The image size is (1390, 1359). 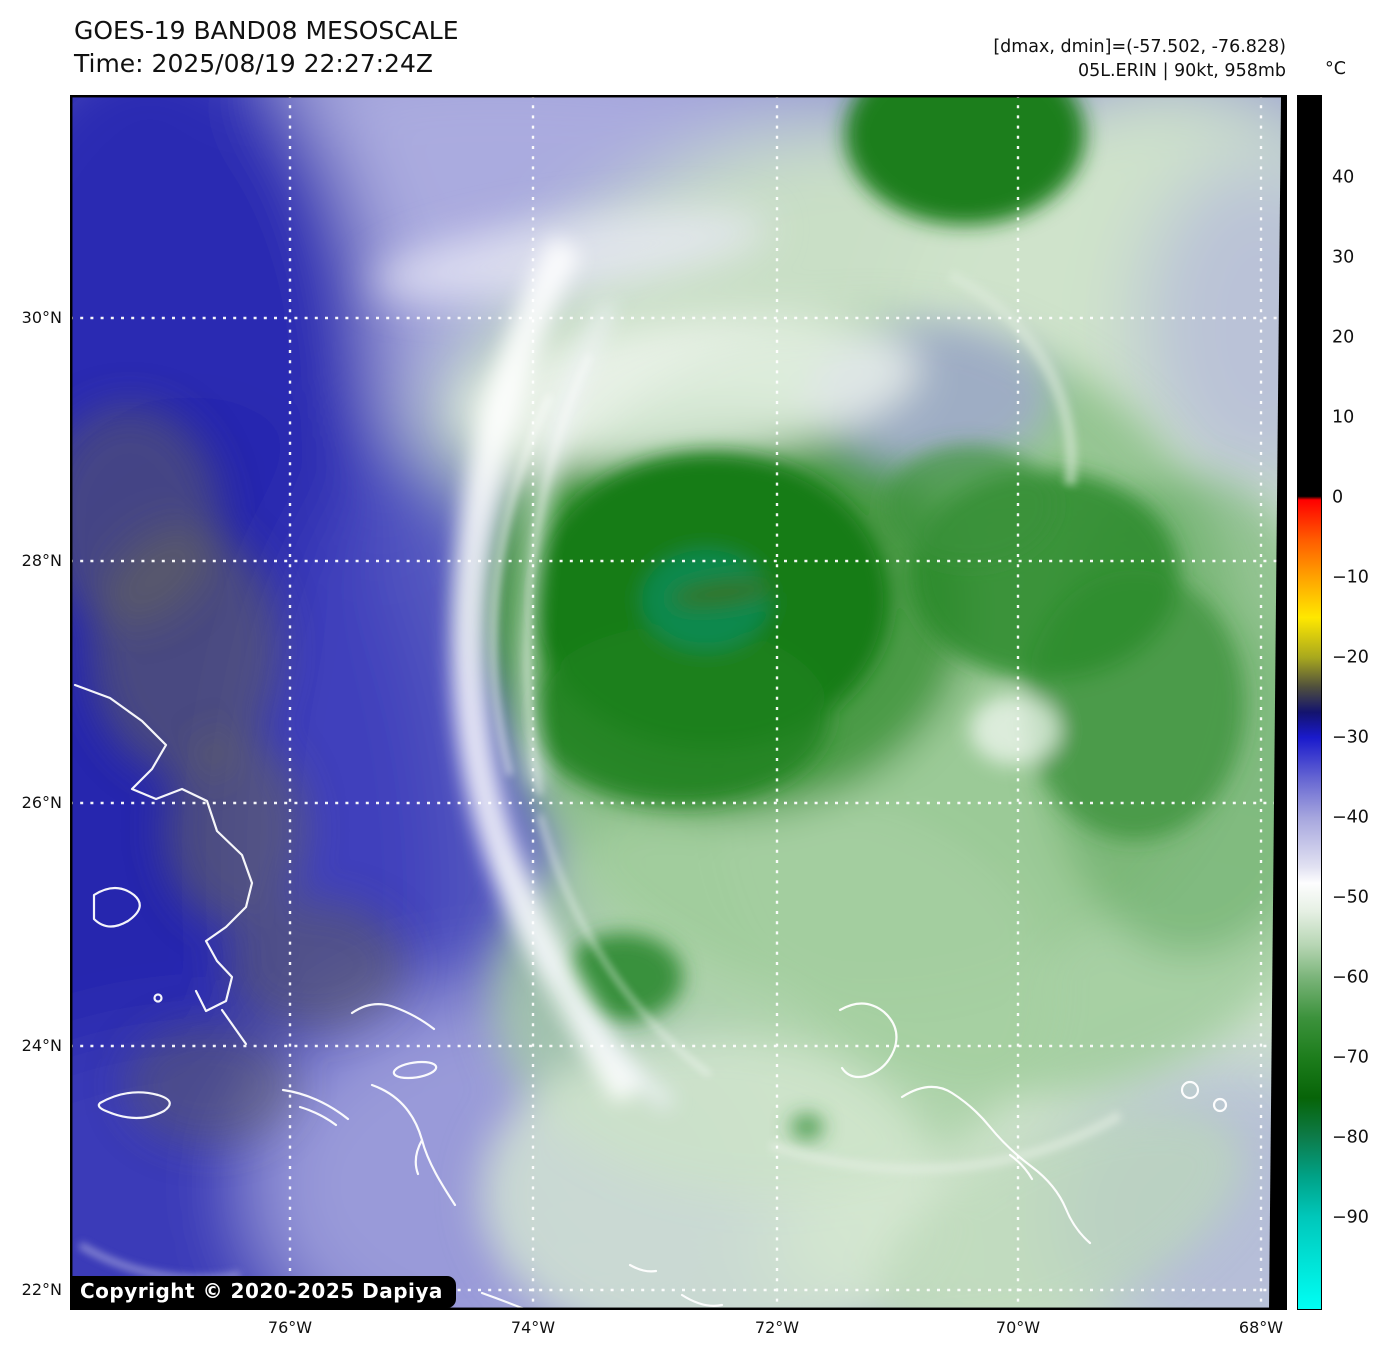 What do you see at coordinates (1343, 177) in the screenshot?
I see `colorbar-tick-label: 40` at bounding box center [1343, 177].